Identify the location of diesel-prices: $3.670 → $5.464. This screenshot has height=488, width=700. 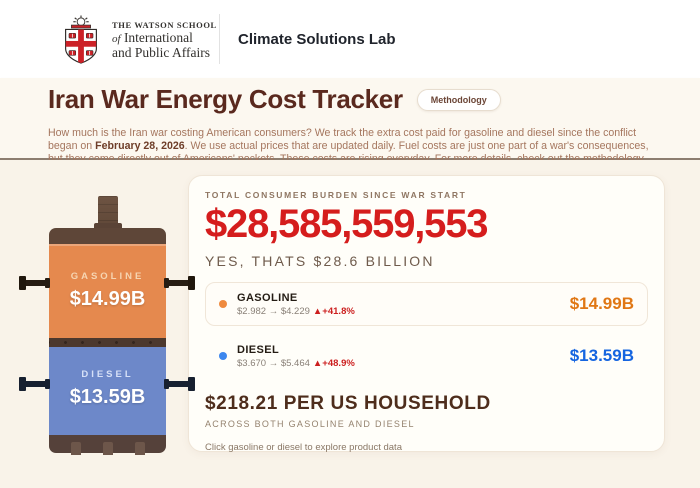
(273, 363).